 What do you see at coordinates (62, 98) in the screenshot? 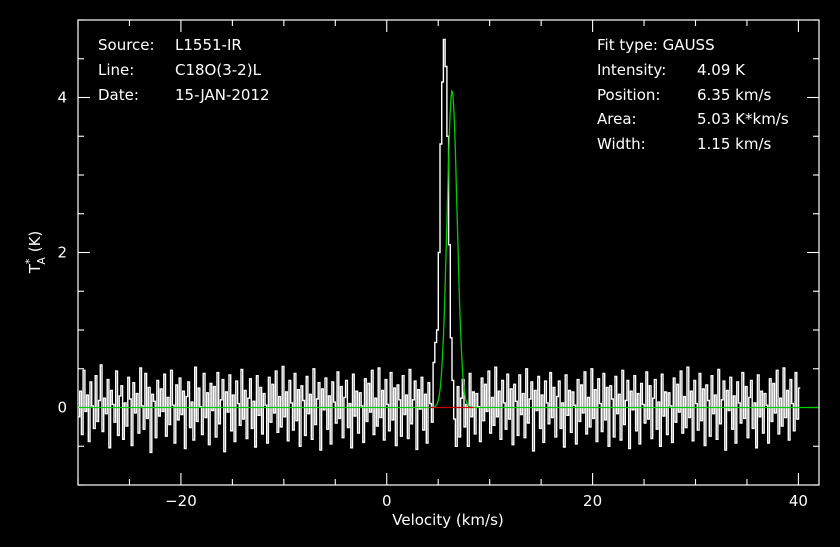
I see `y-tick-label: 4` at bounding box center [62, 98].